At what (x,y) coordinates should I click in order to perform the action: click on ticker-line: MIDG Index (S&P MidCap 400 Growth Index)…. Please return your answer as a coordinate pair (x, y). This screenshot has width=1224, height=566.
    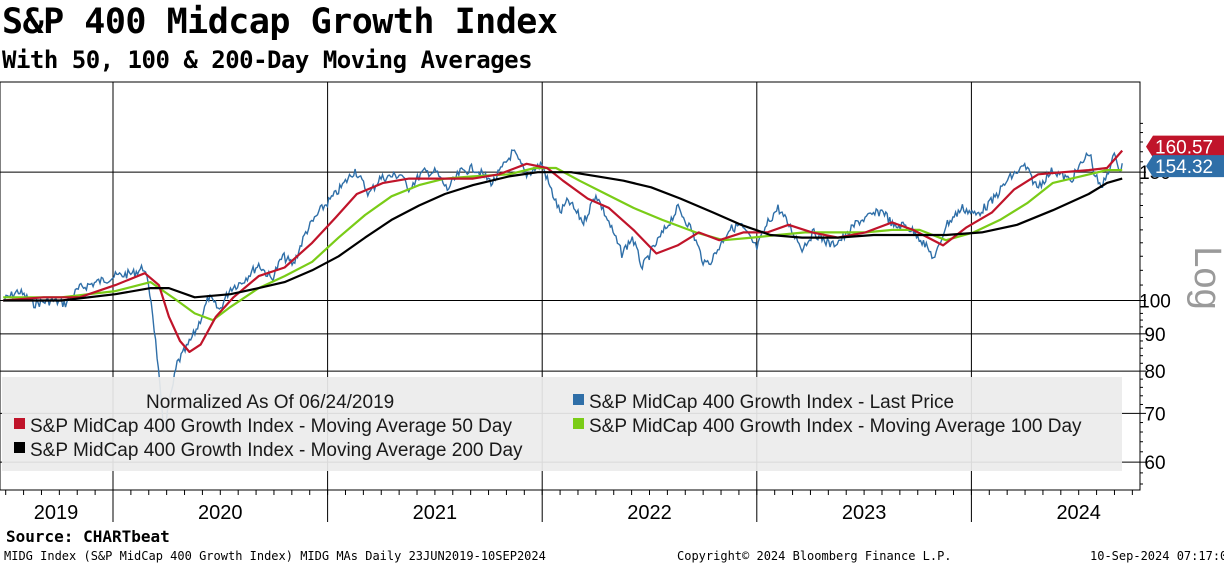
    Looking at the image, I should click on (275, 556).